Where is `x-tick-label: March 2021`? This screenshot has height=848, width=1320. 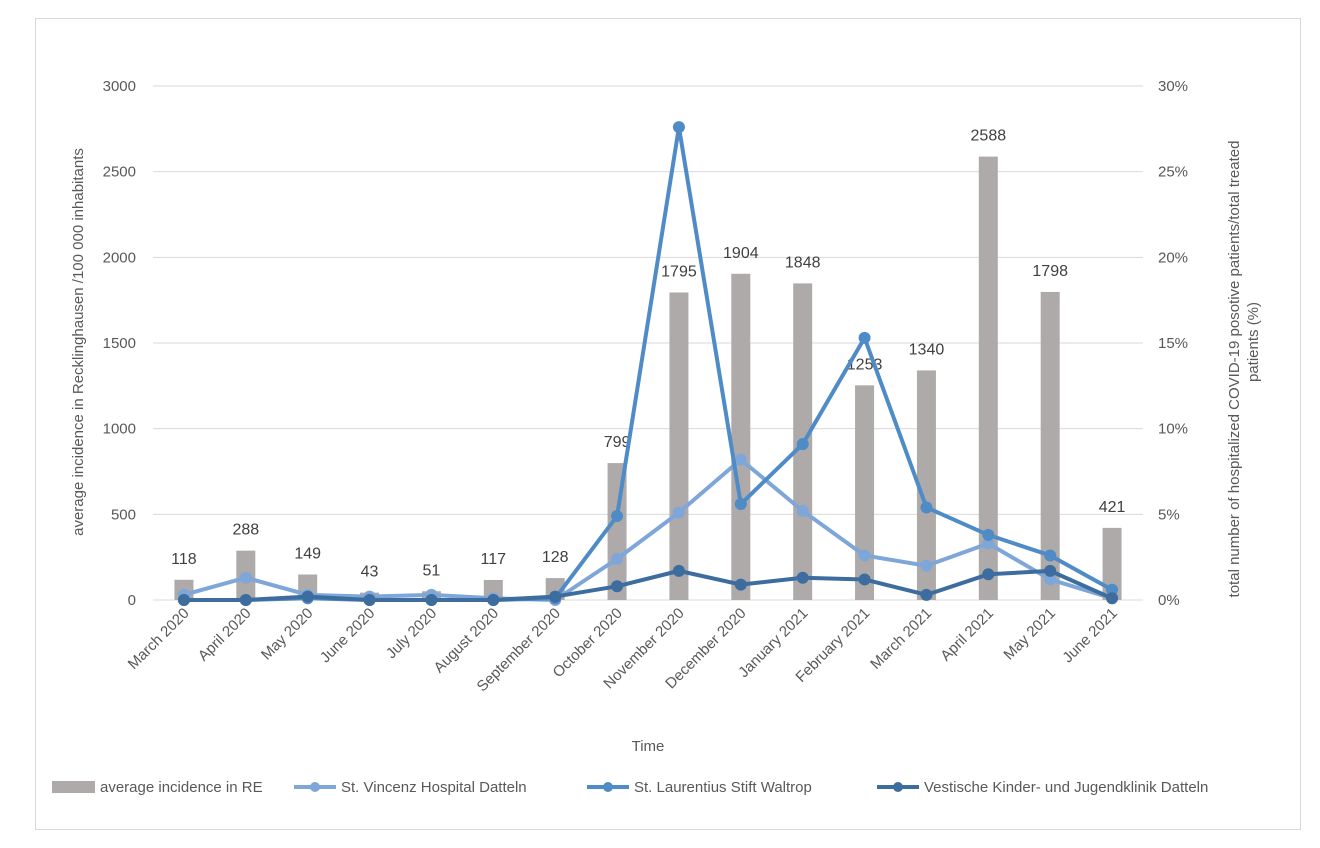
x-tick-label: March 2021 is located at coordinates (901, 639).